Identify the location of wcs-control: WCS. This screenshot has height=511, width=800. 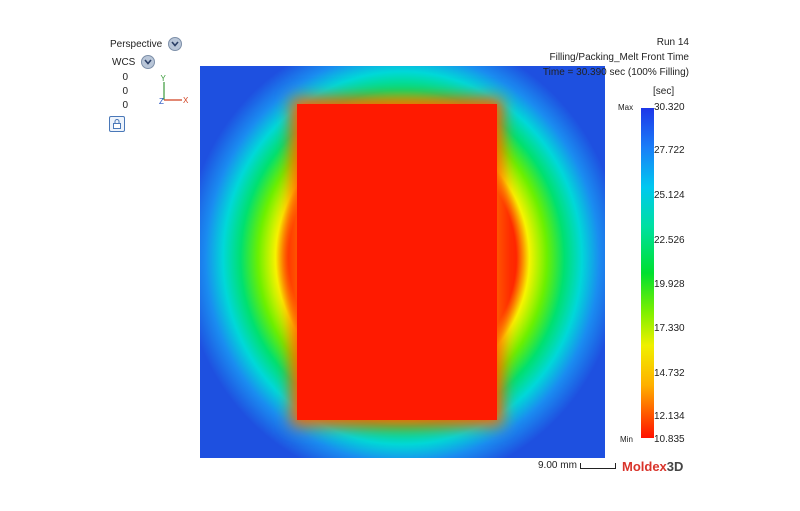
(134, 62).